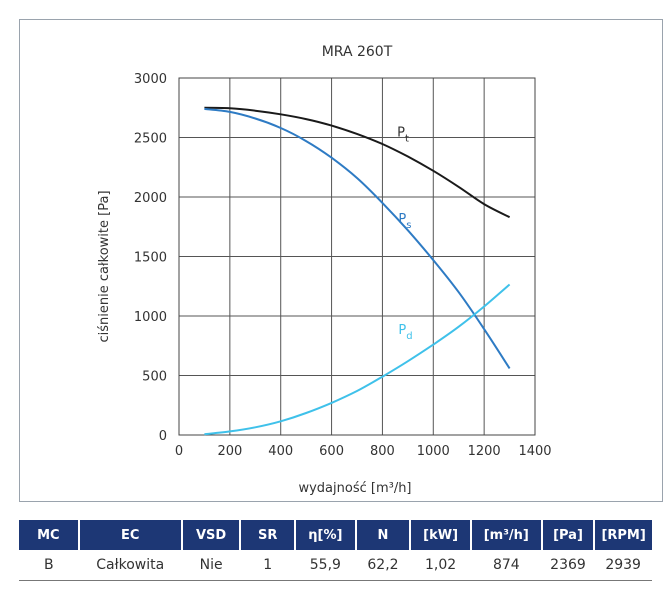 This screenshot has height=600, width=668. What do you see at coordinates (331, 451) in the screenshot?
I see `x-tick-label: 600` at bounding box center [331, 451].